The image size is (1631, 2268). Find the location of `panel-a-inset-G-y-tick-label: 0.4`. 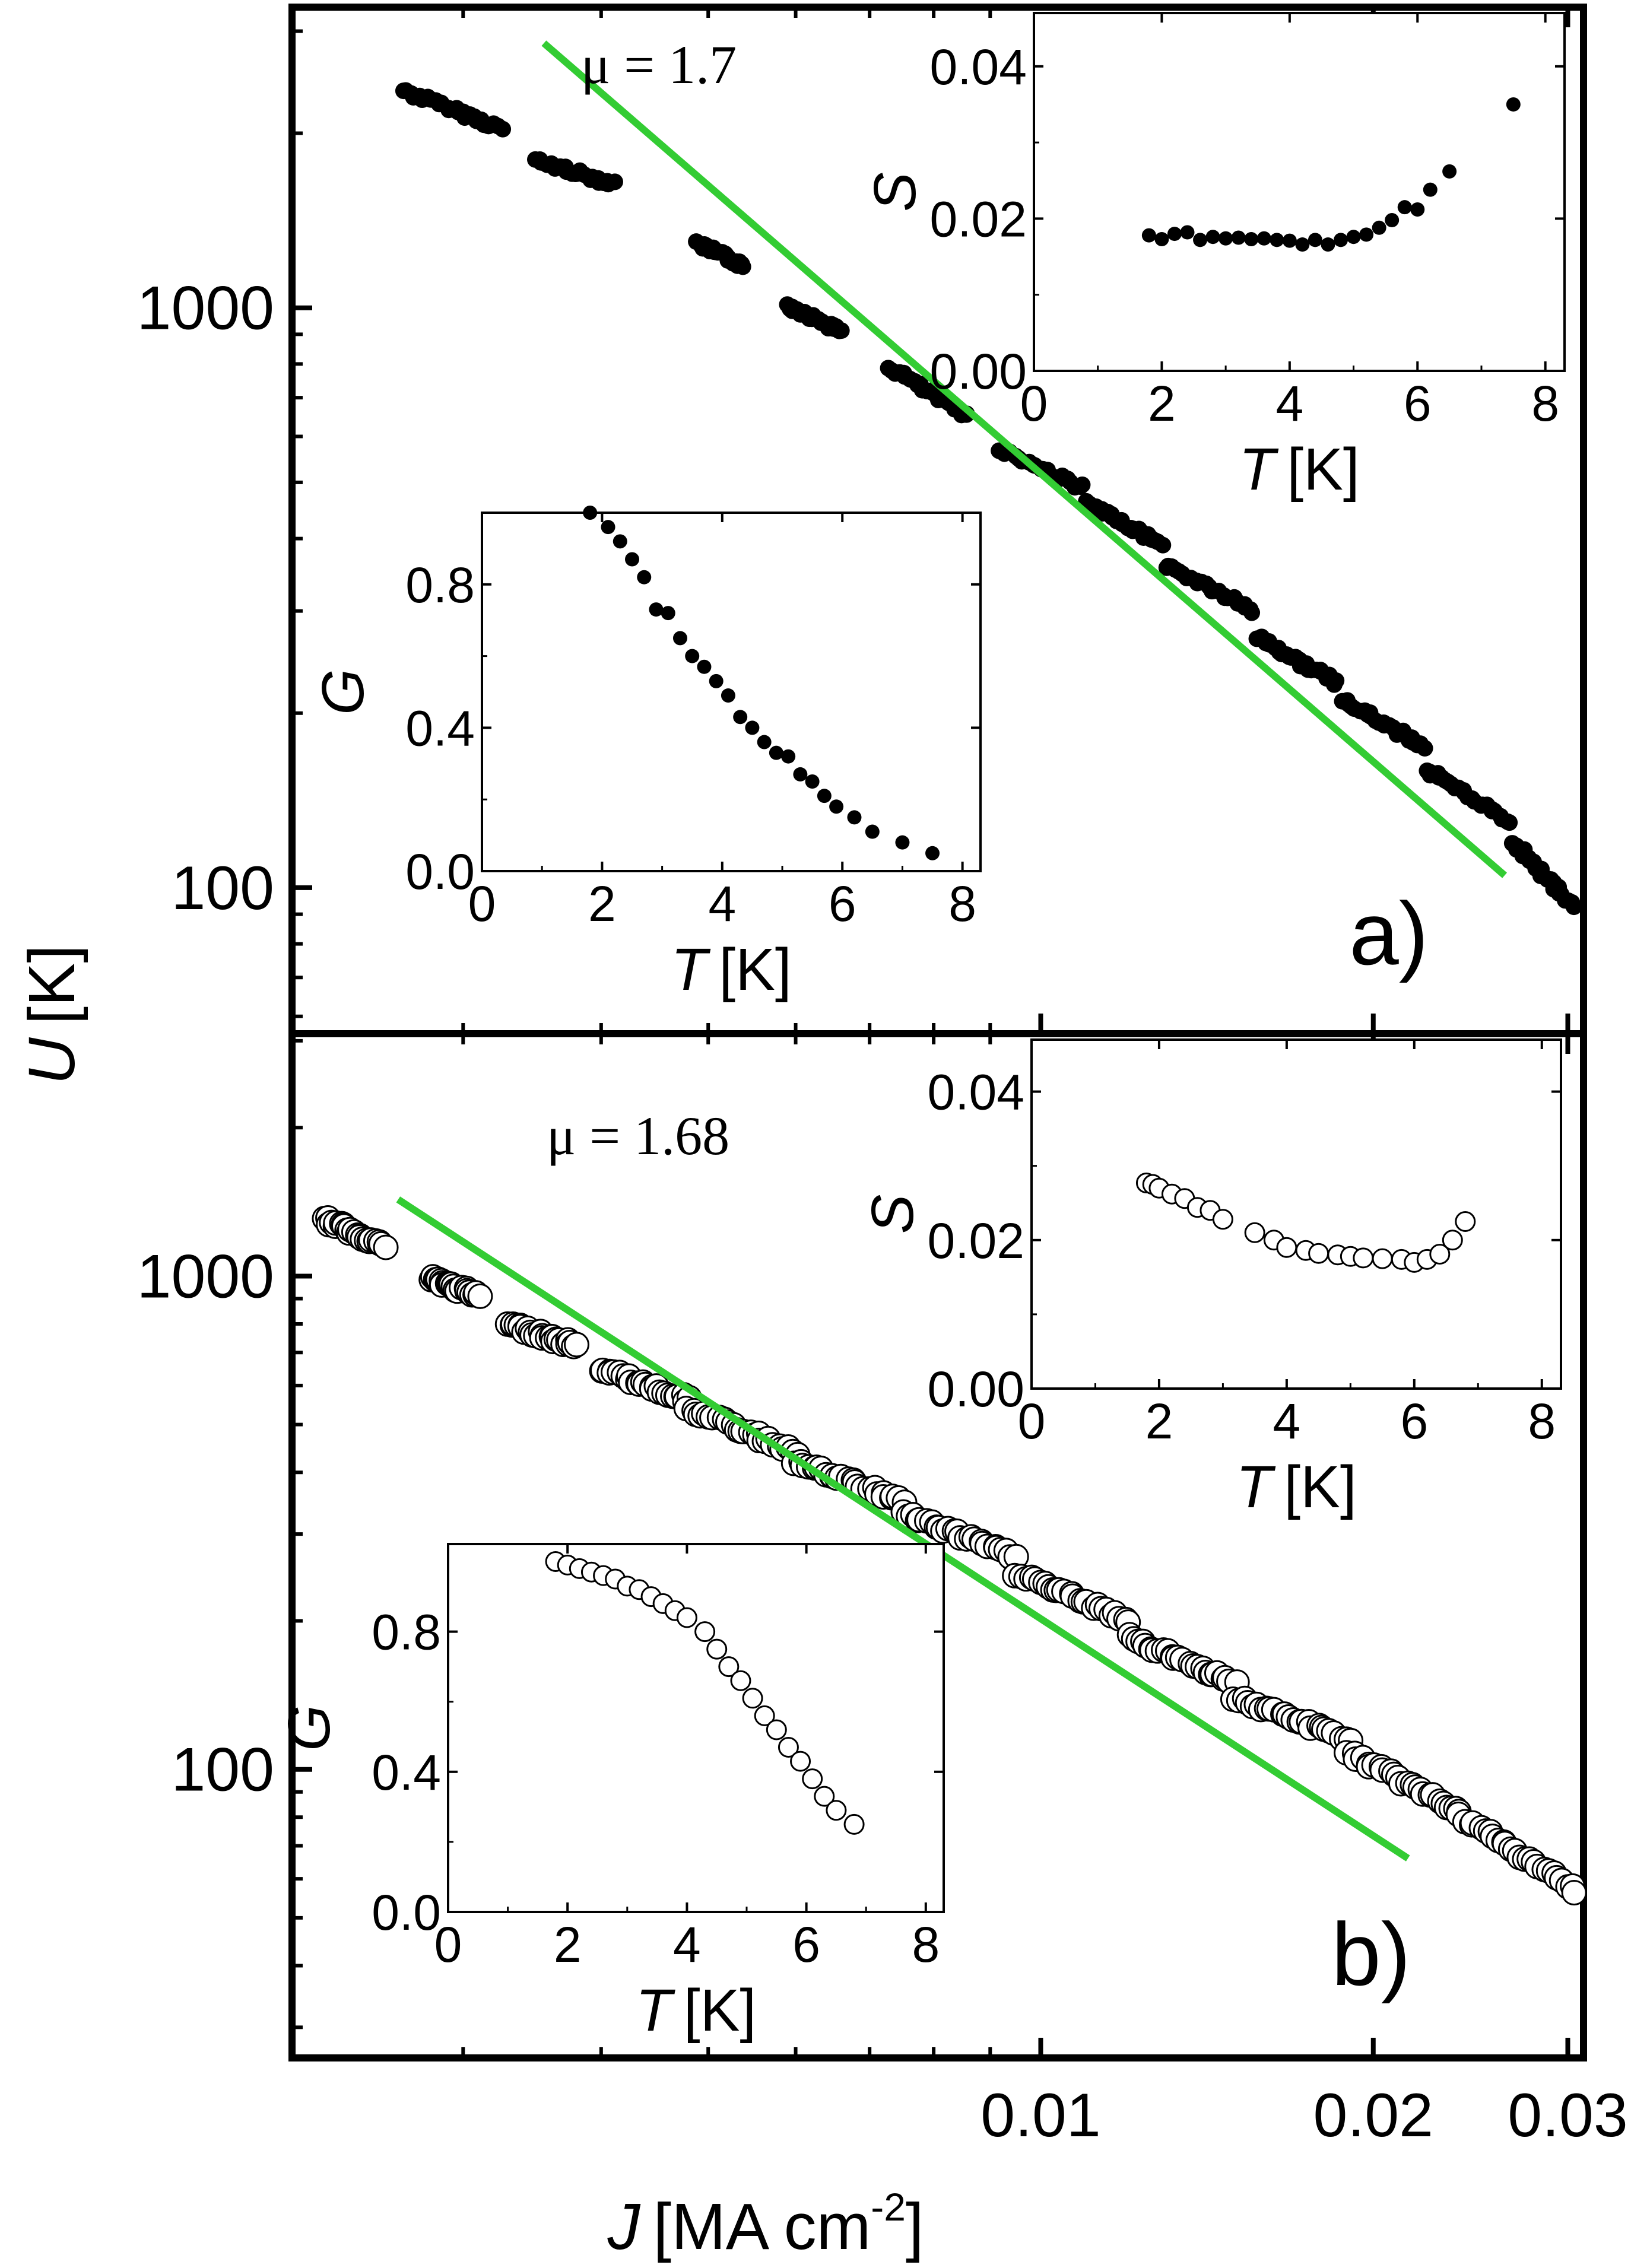

panel-a-inset-G-y-tick-label: 0.4 is located at coordinates (440, 728).